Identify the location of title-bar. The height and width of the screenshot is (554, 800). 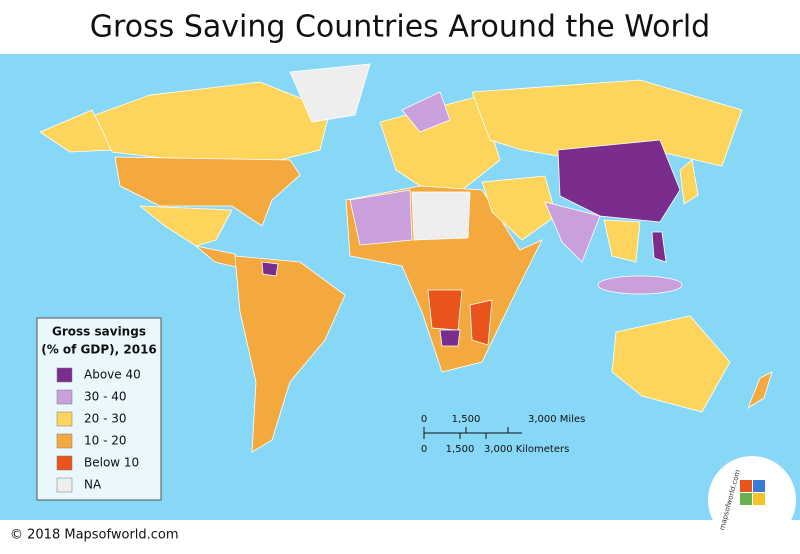
(400, 27).